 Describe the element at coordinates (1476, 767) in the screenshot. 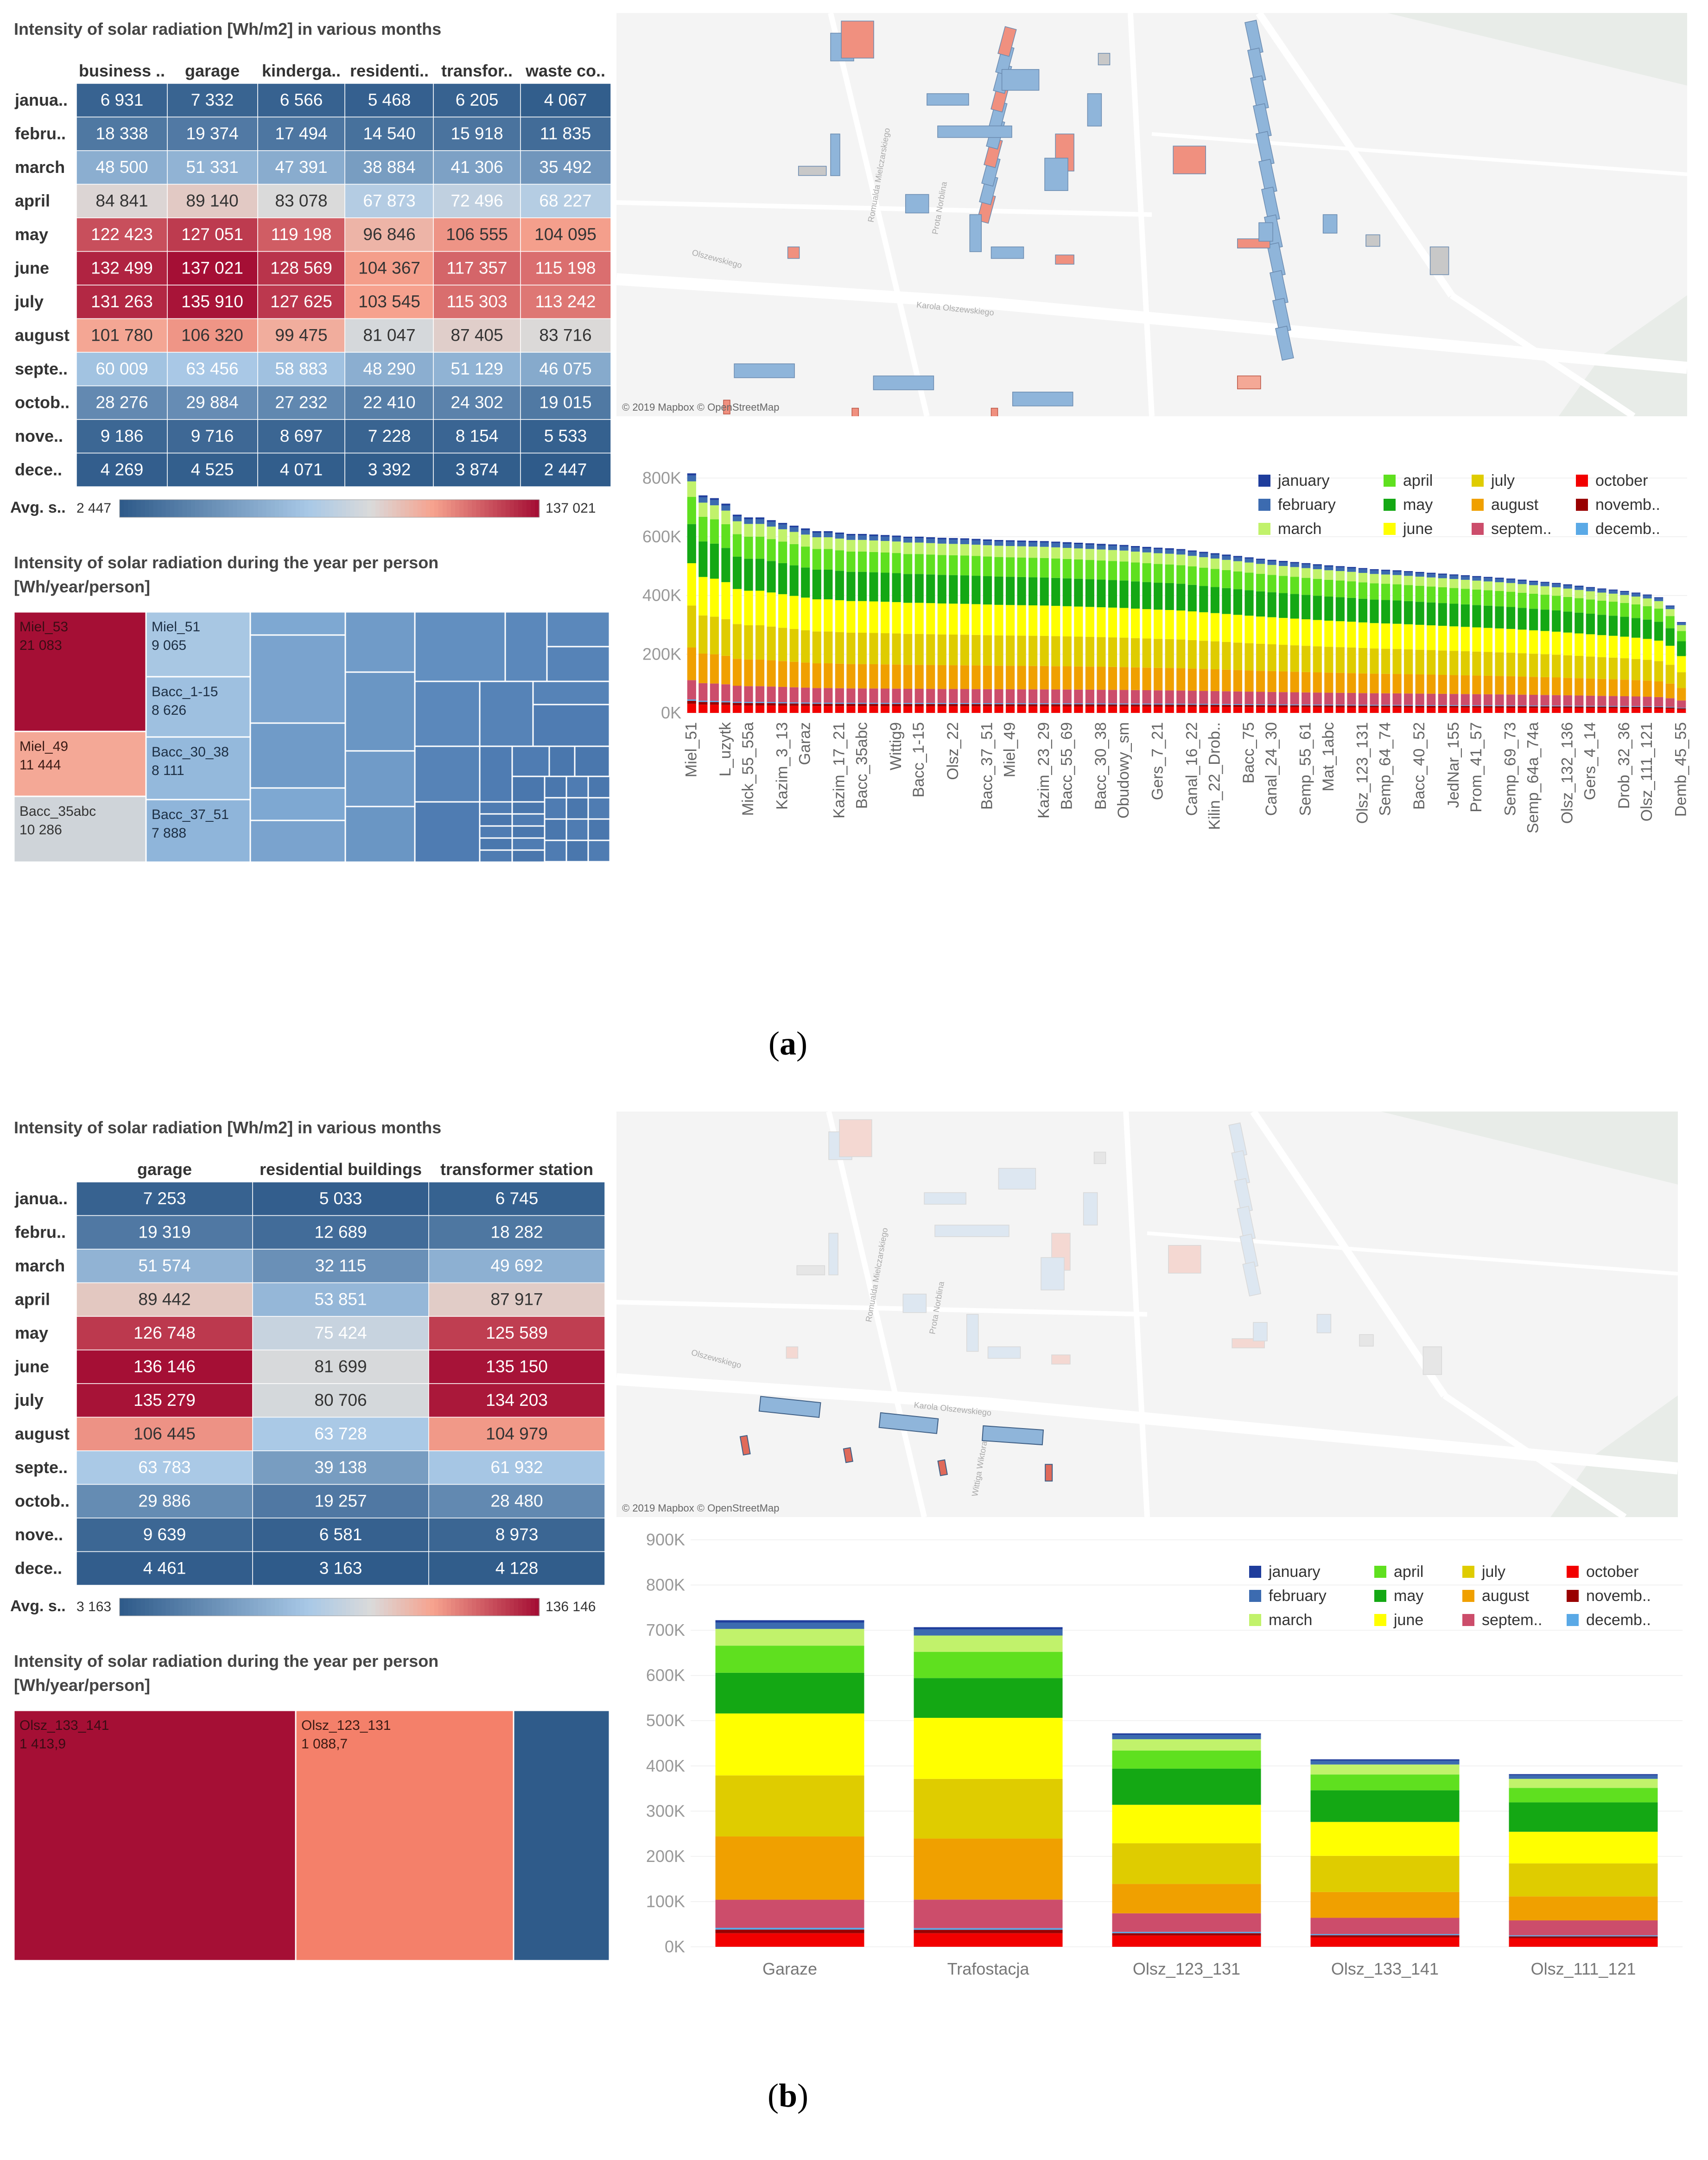

I see `x-tick-label: Prom_41_57` at that location.